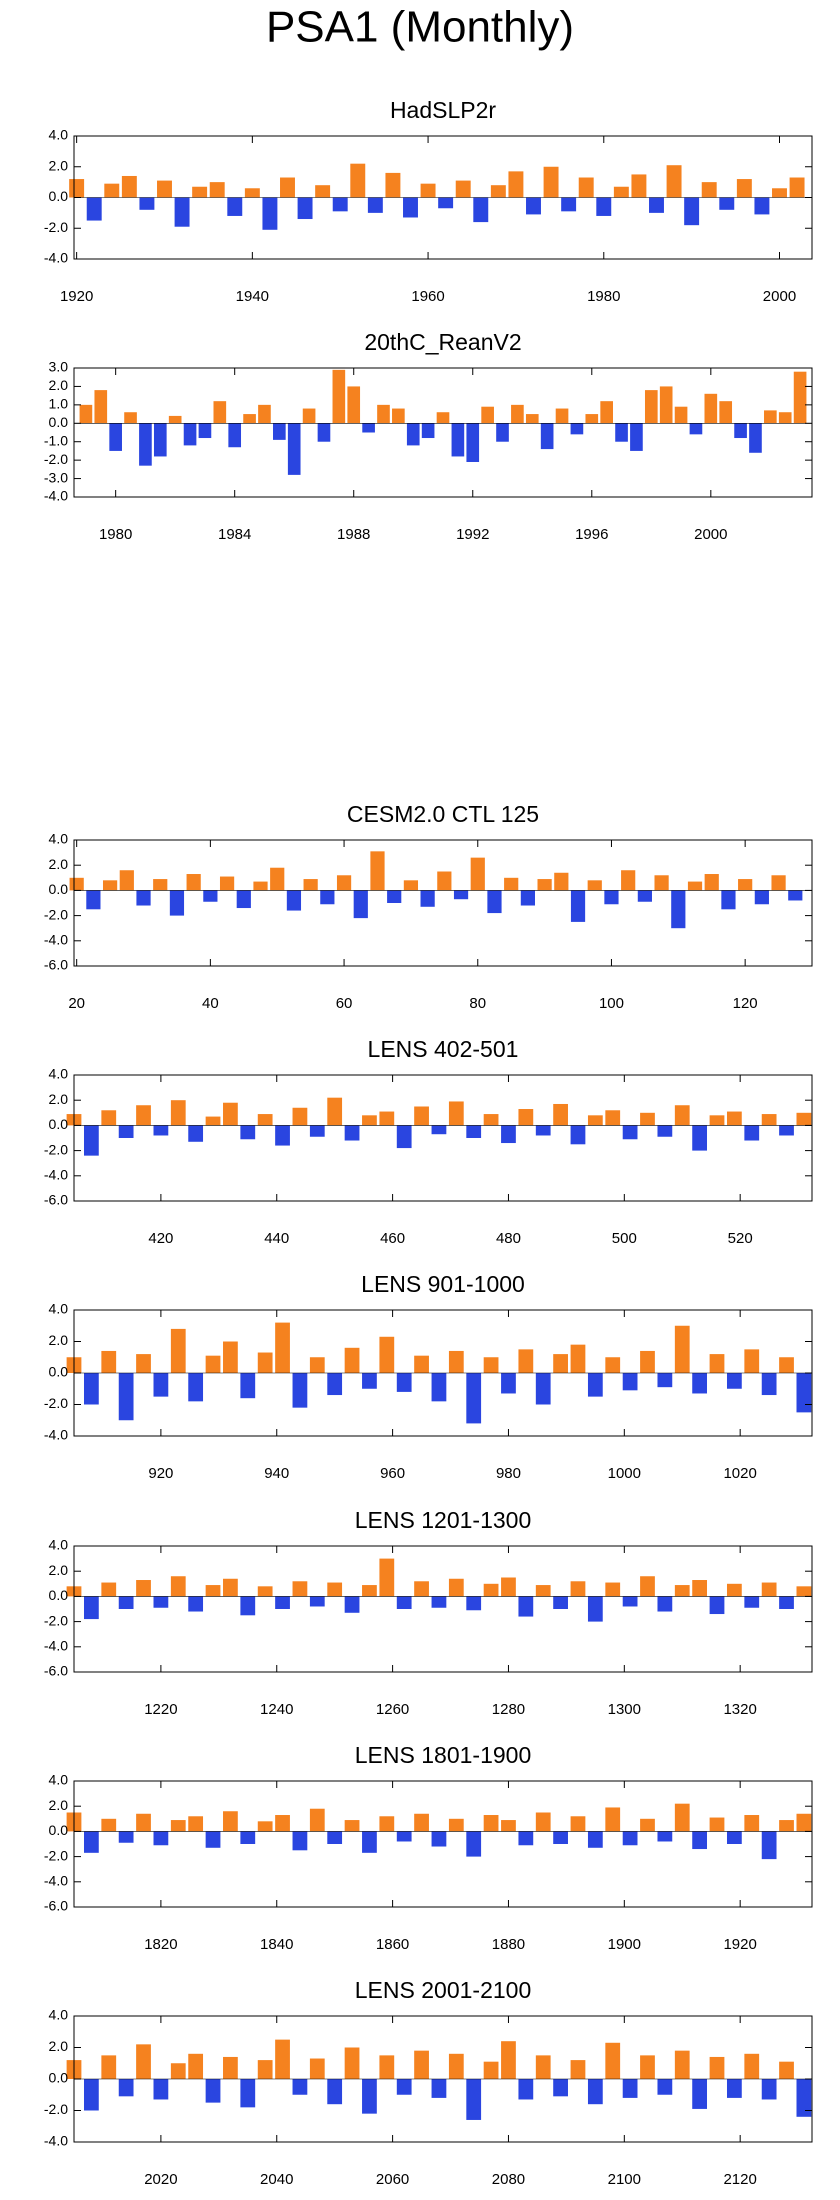 The height and width of the screenshot is (2200, 840). Describe the element at coordinates (508, 1473) in the screenshot. I see `x-tick-label: 980` at that location.